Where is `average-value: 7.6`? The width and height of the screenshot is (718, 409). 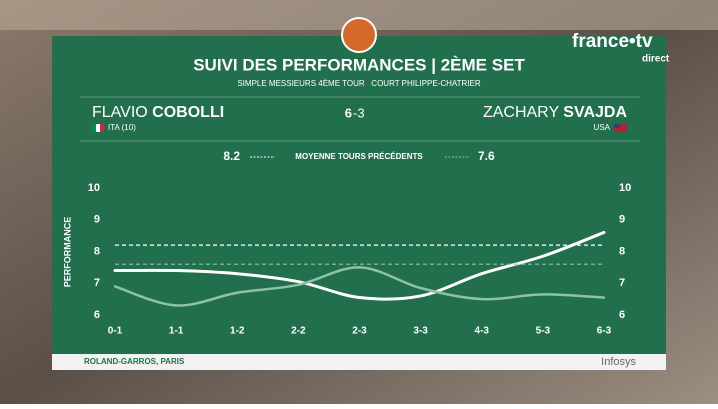 average-value: 7.6 is located at coordinates (486, 156).